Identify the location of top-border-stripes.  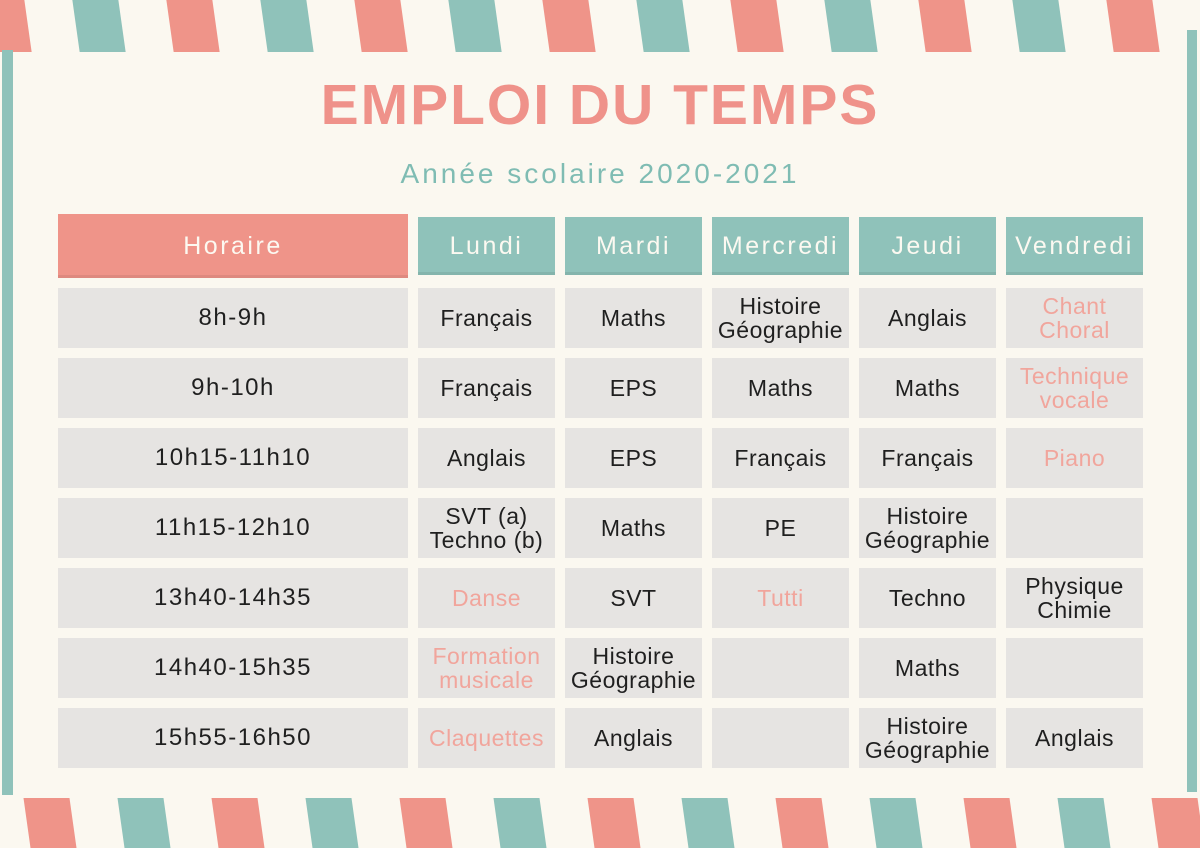
(600, 26).